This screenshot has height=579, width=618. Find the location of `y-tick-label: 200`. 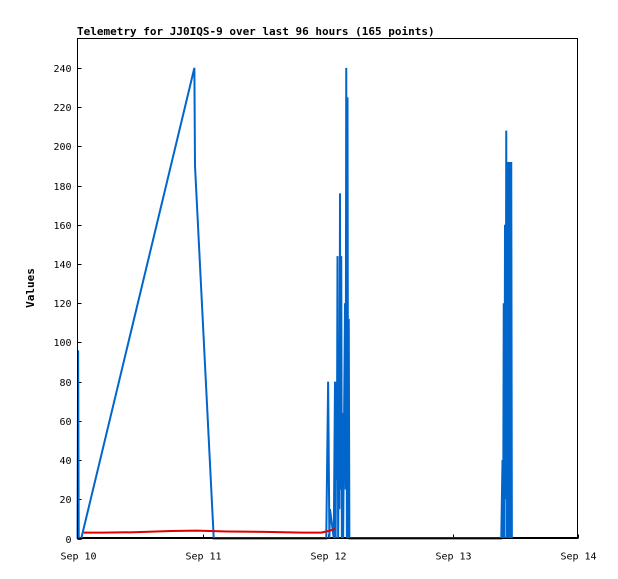

y-tick-label: 200 is located at coordinates (62, 147).